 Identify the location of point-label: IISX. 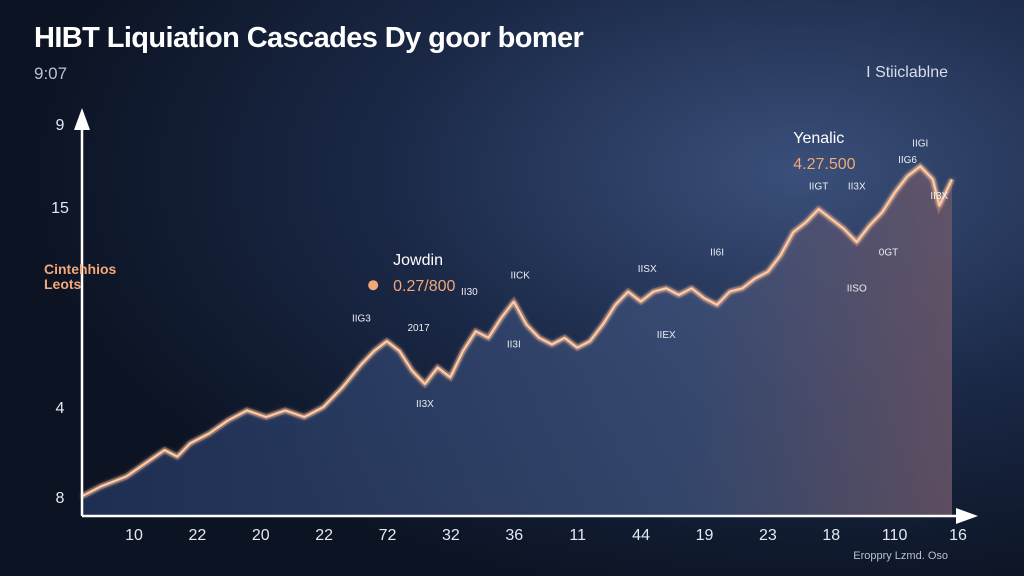
(647, 269).